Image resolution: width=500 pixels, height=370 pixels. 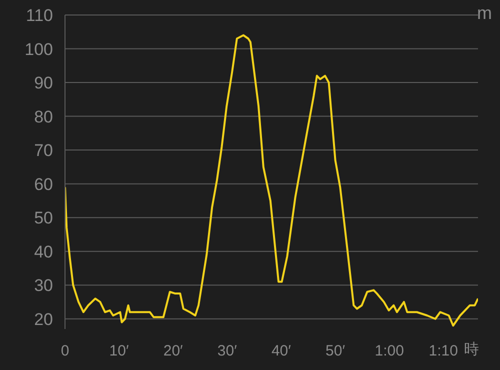 What do you see at coordinates (173, 351) in the screenshot?
I see `x-tick-label: 20′` at bounding box center [173, 351].